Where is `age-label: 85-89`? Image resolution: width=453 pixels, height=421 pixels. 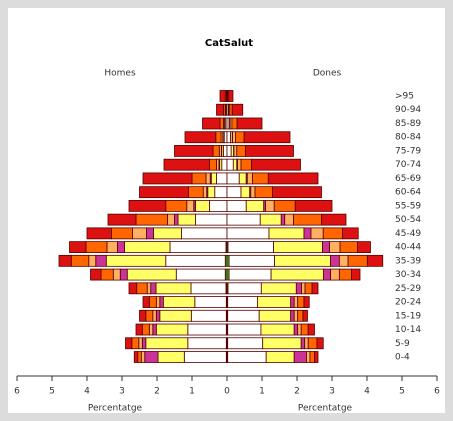 age-label: 85-89 is located at coordinates (408, 124).